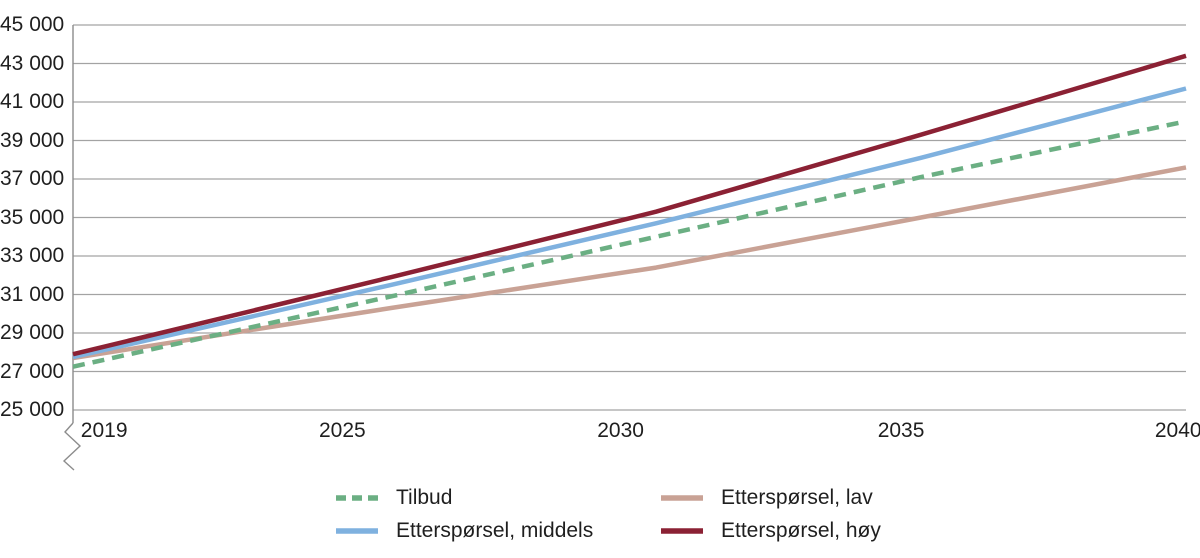 The image size is (1200, 558). Describe the element at coordinates (104, 430) in the screenshot. I see `x-tick-label: 2019` at that location.